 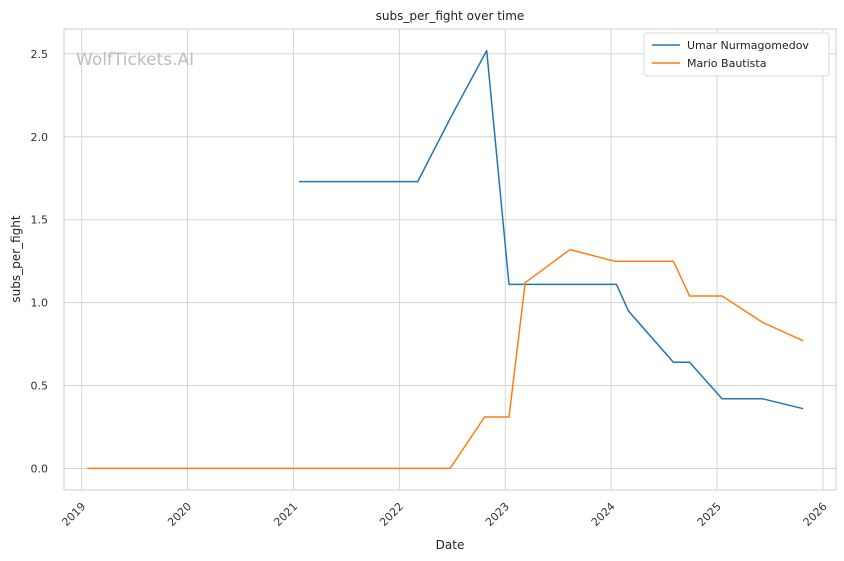 What do you see at coordinates (40, 220) in the screenshot?
I see `y-tick-label: 1.5` at bounding box center [40, 220].